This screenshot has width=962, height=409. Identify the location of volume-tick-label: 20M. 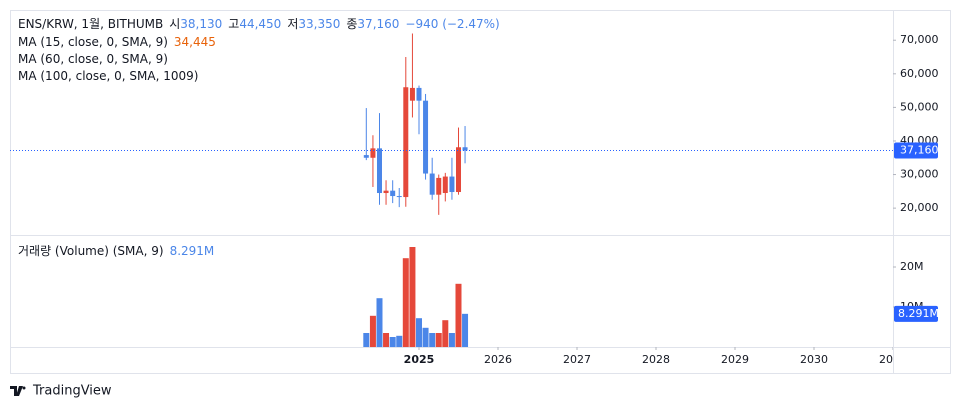
(912, 266).